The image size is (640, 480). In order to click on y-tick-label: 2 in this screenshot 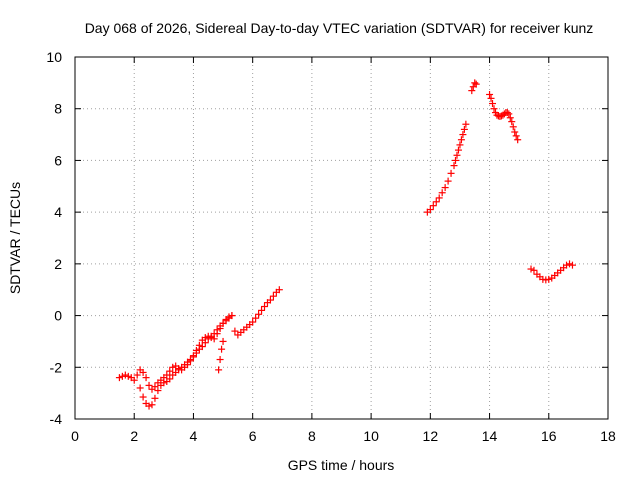, I will do `click(58, 264)`.